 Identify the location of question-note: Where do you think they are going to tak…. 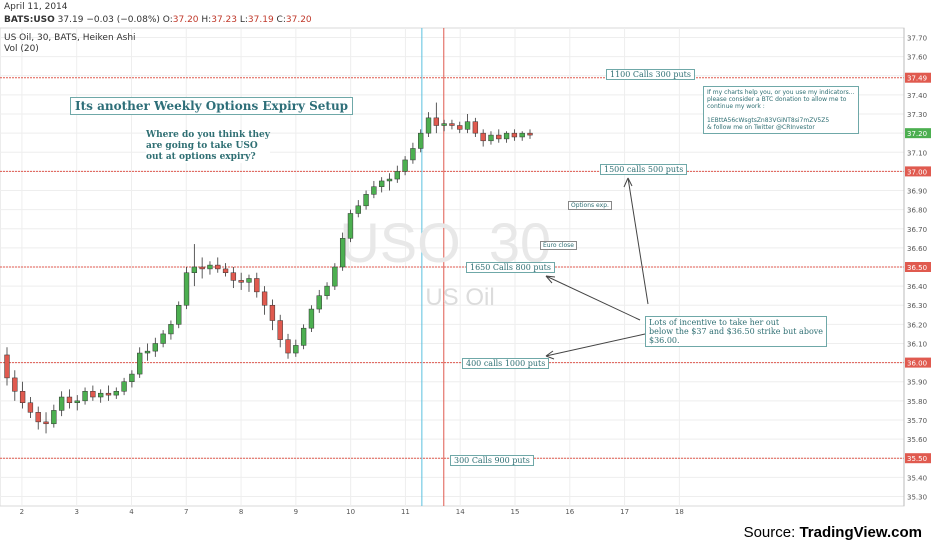
(208, 146).